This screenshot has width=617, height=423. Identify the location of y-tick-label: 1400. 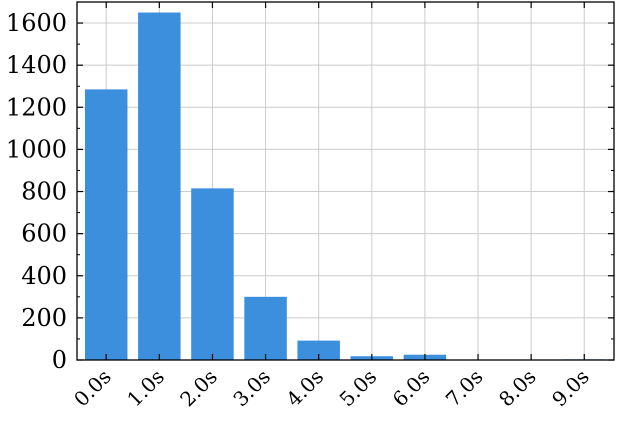
(36, 65).